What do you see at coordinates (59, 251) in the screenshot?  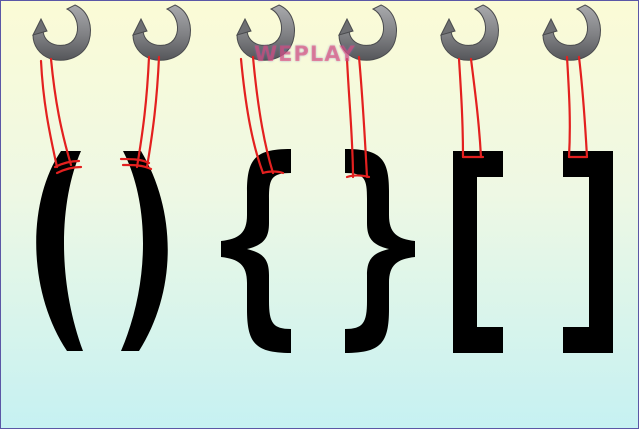 I see `open-parenthesis` at bounding box center [59, 251].